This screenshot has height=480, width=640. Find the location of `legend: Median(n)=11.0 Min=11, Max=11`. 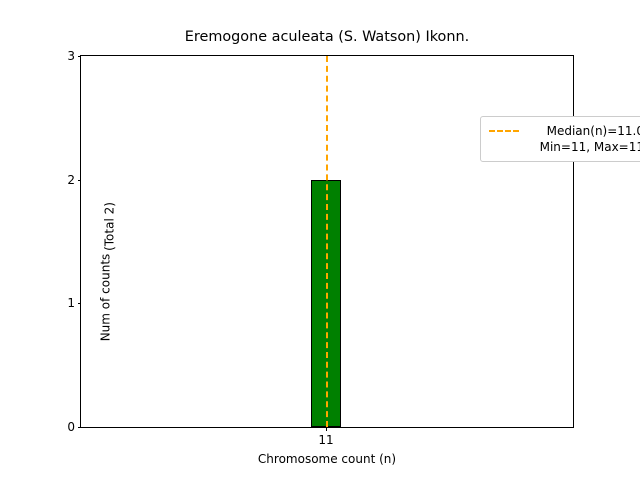

legend: Median(n)=11.0 Min=11, Max=11 is located at coordinates (560, 139).